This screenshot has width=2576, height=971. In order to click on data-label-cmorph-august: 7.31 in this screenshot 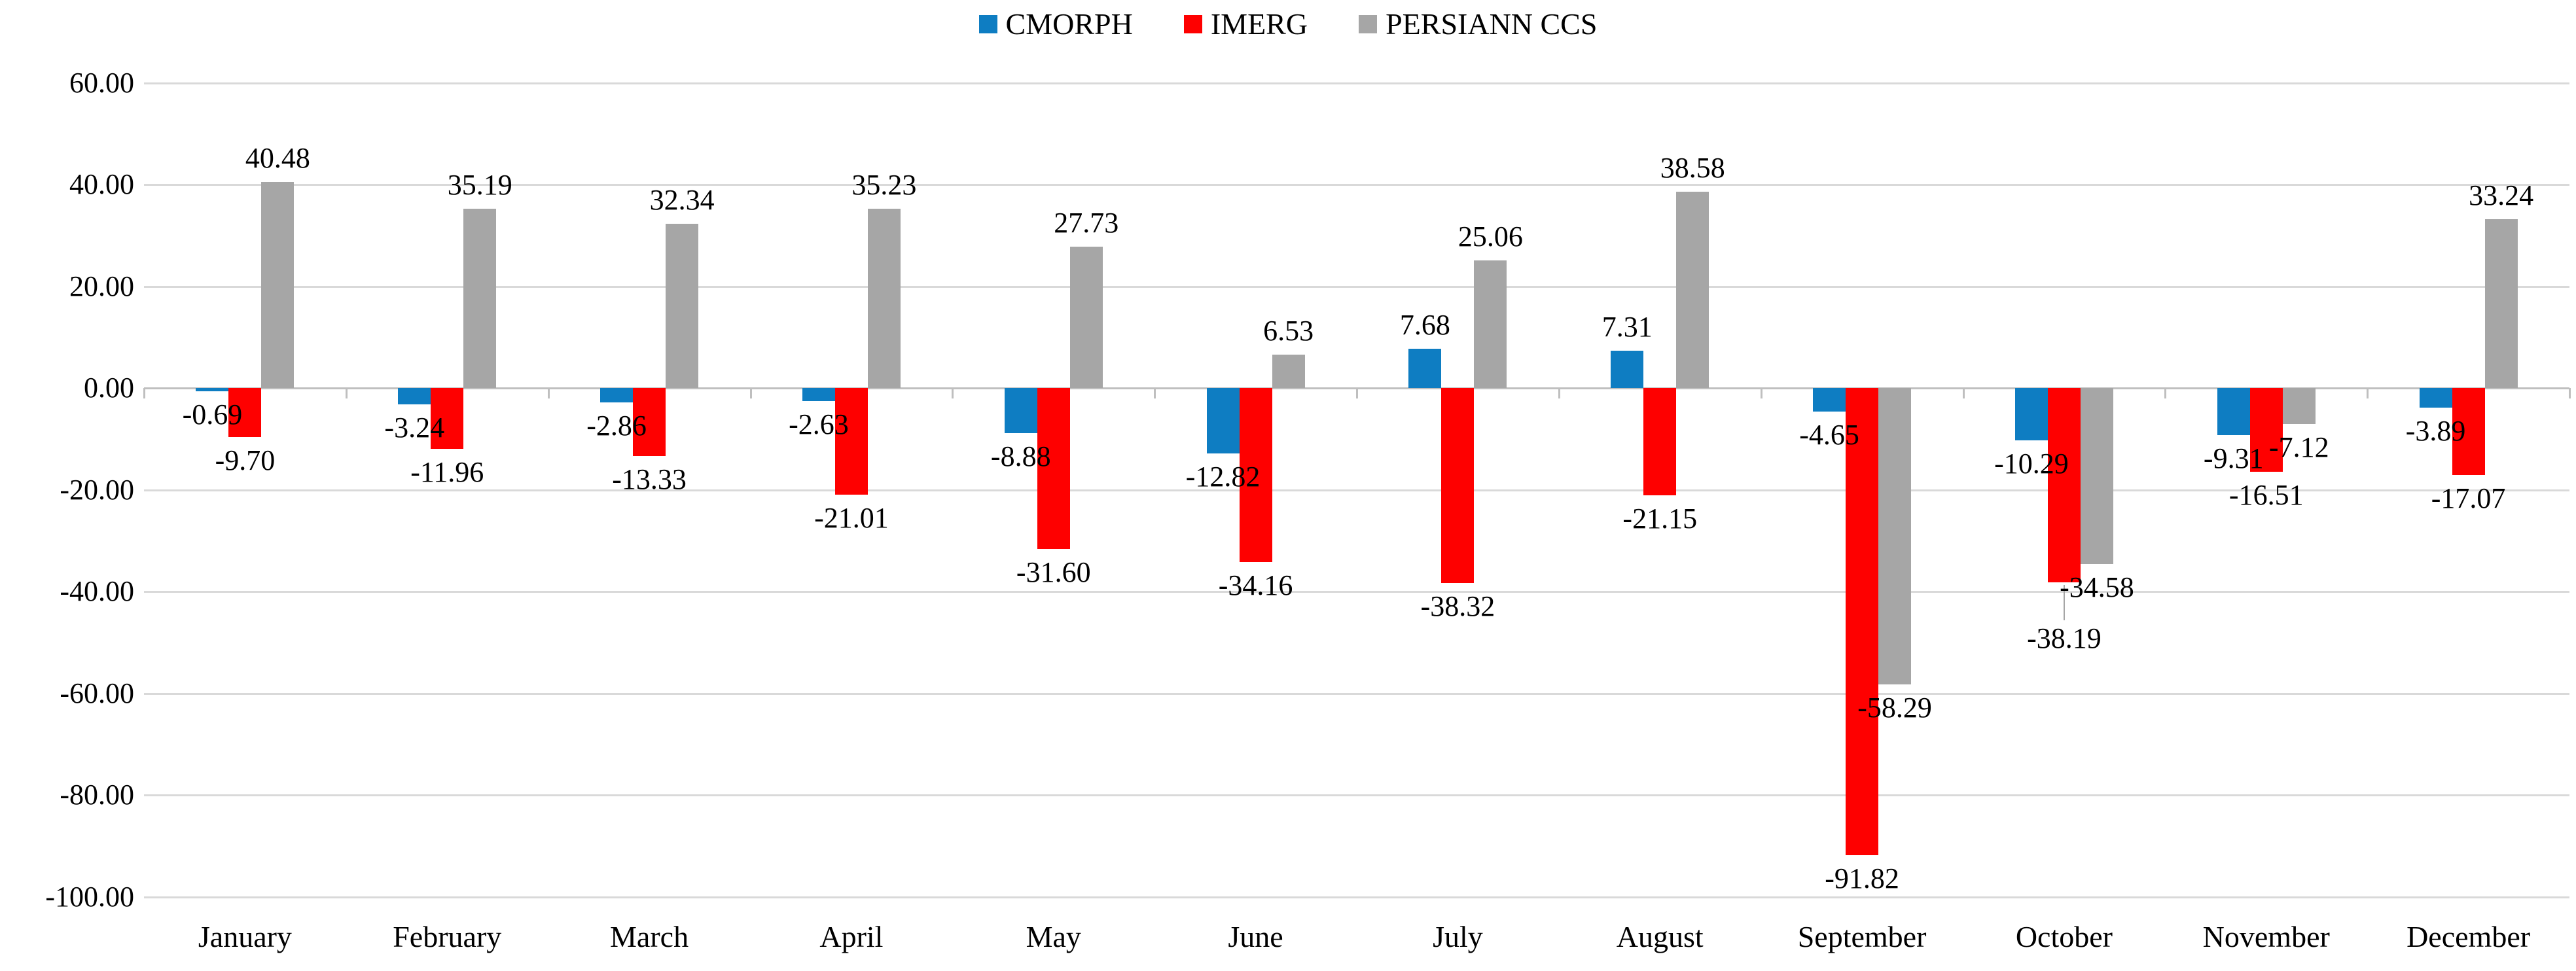, I will do `click(1627, 328)`.